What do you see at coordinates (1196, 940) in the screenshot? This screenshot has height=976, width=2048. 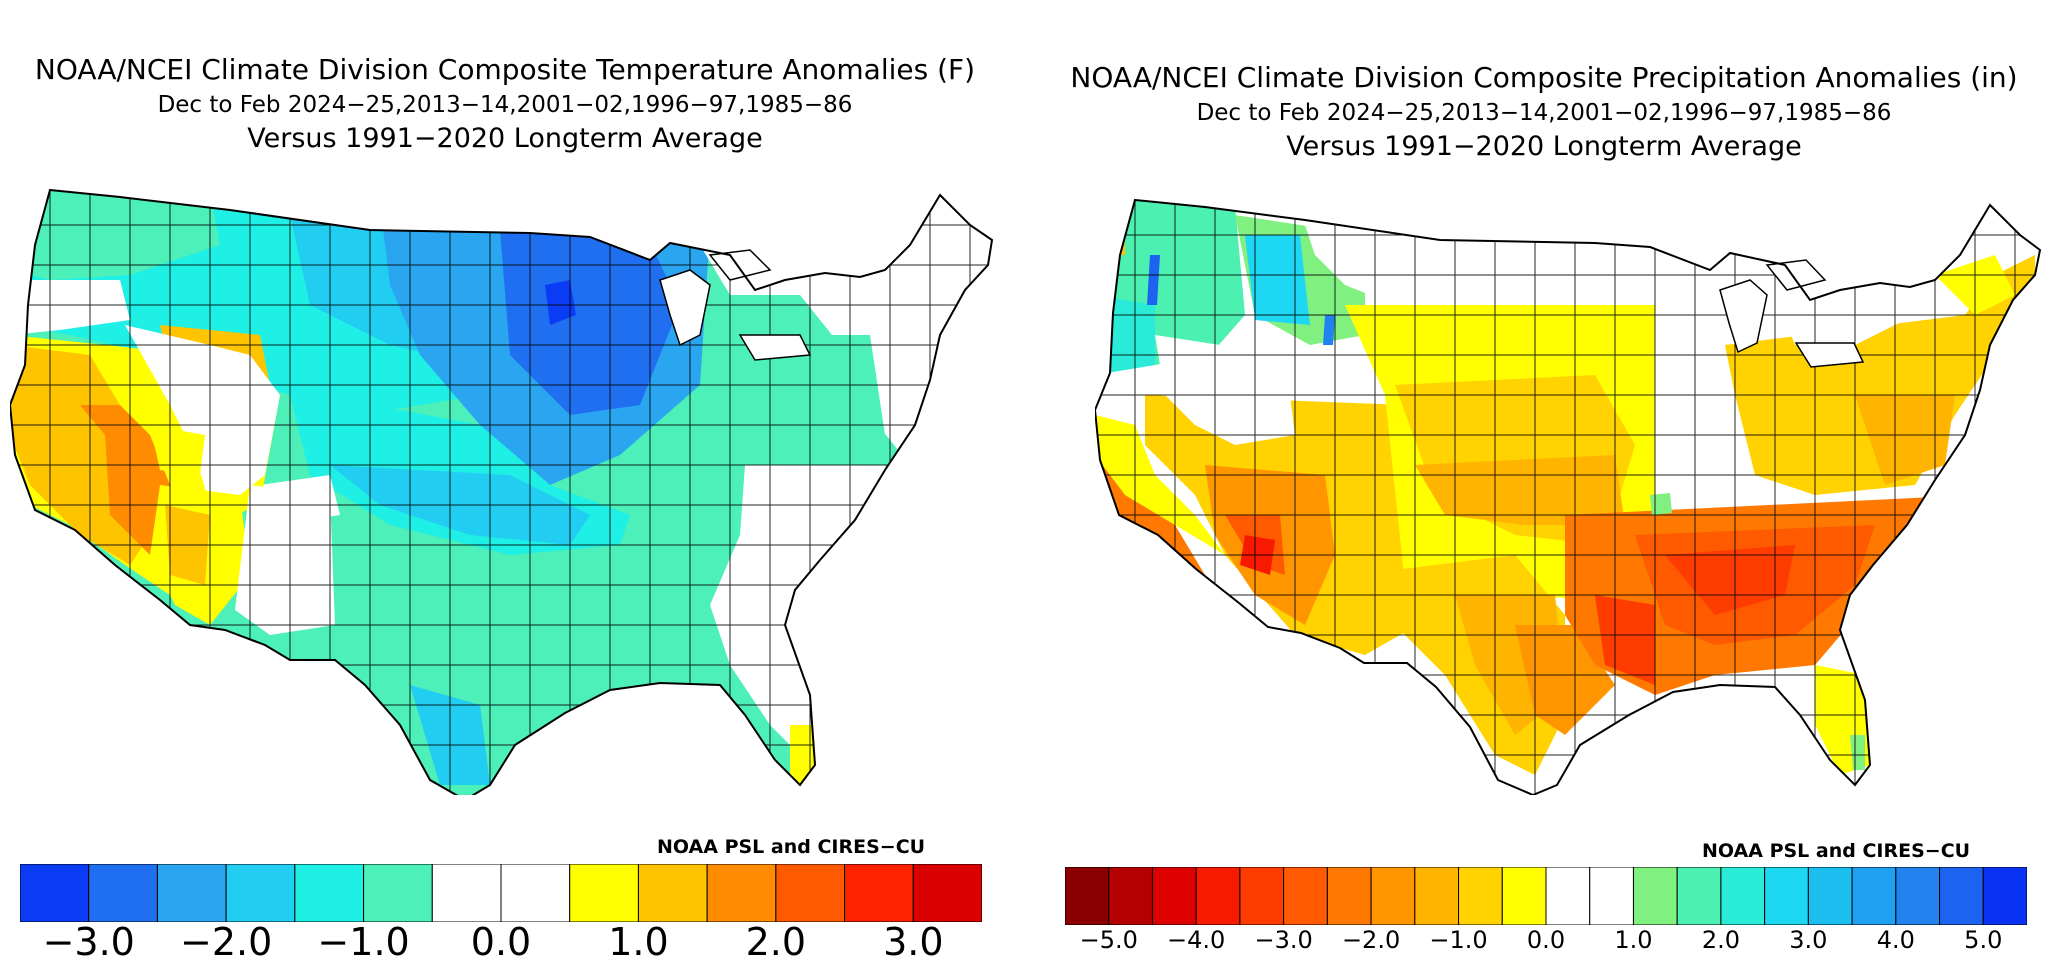 I see `precipitation-scale-tick-label: −4.0` at bounding box center [1196, 940].